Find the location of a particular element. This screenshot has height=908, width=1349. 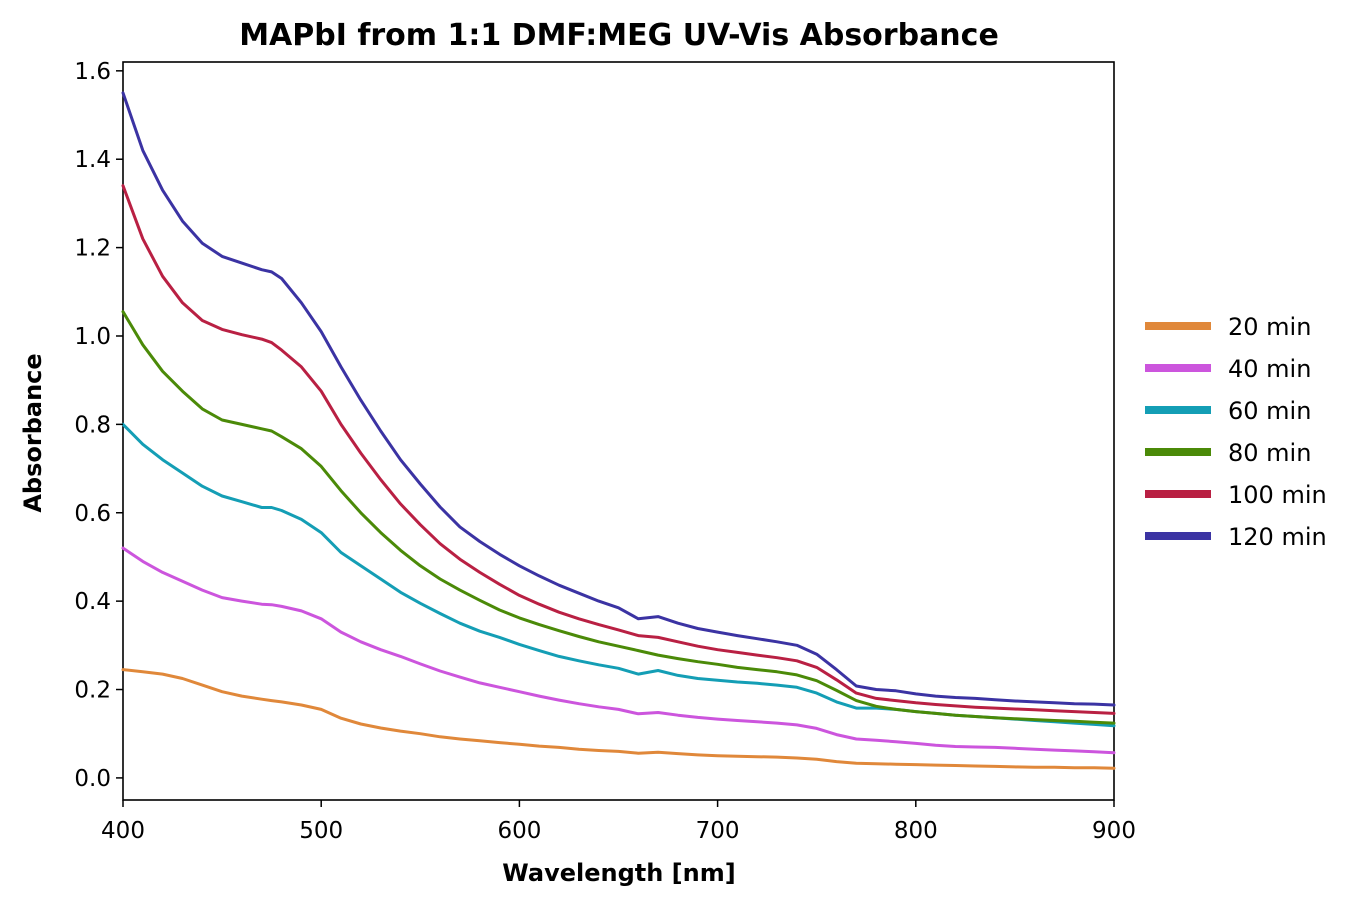

x-tick-label: 400 is located at coordinates (123, 831).